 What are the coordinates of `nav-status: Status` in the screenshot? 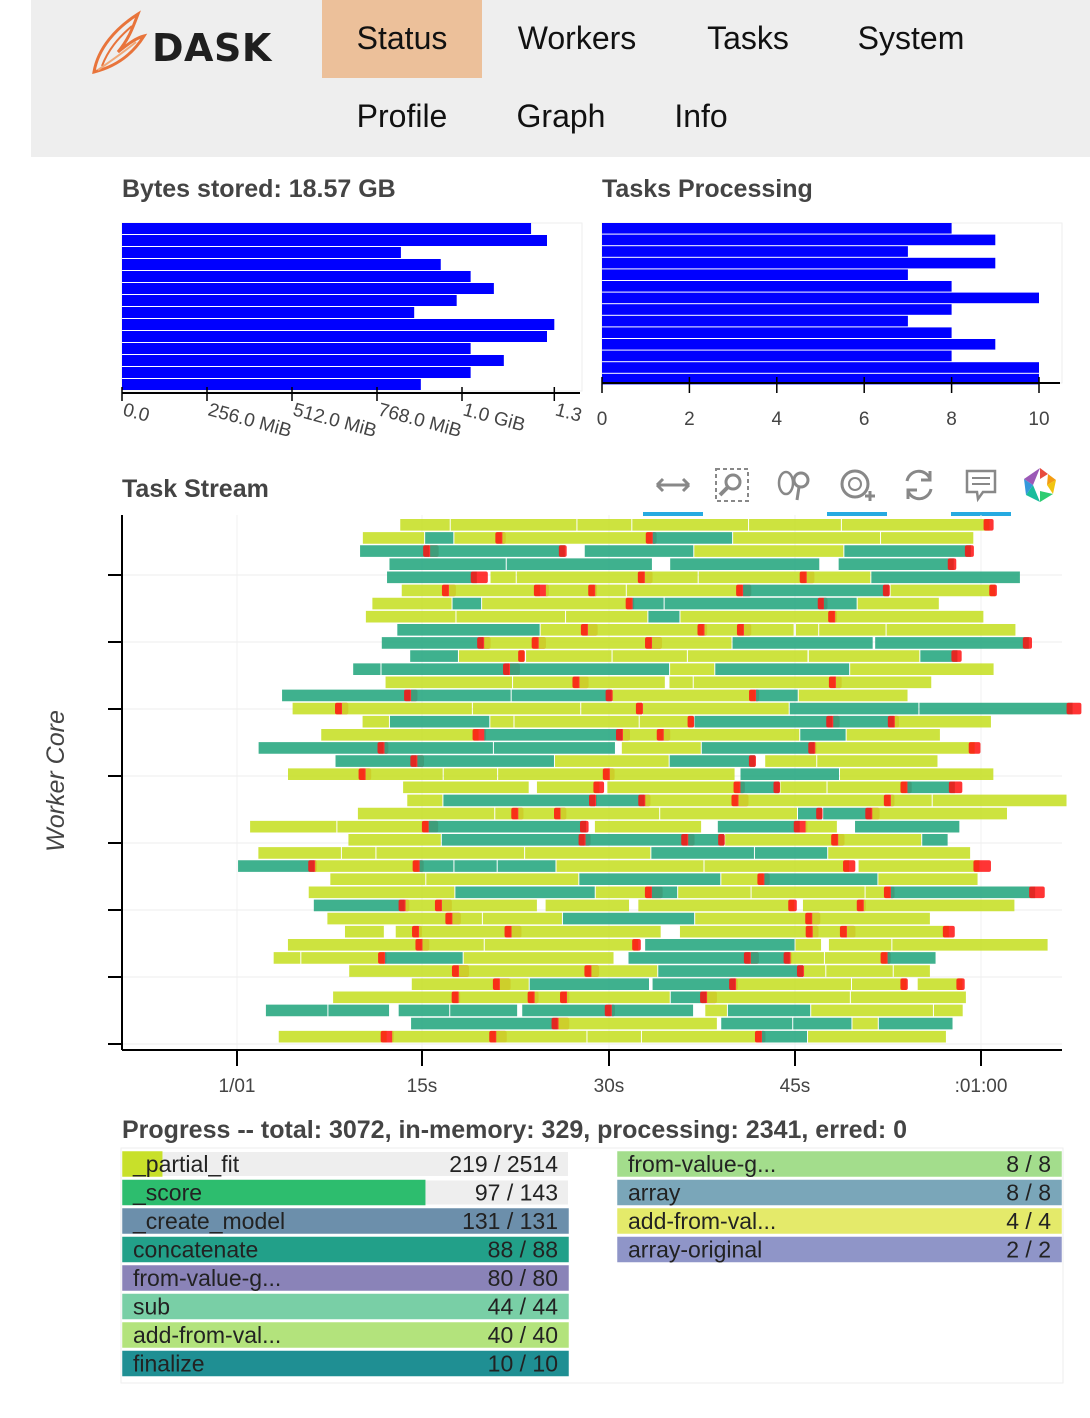 It's located at (402, 39).